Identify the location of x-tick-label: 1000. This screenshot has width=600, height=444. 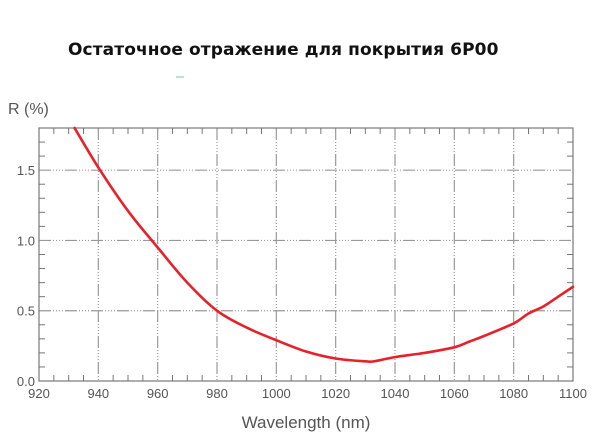
(276, 393).